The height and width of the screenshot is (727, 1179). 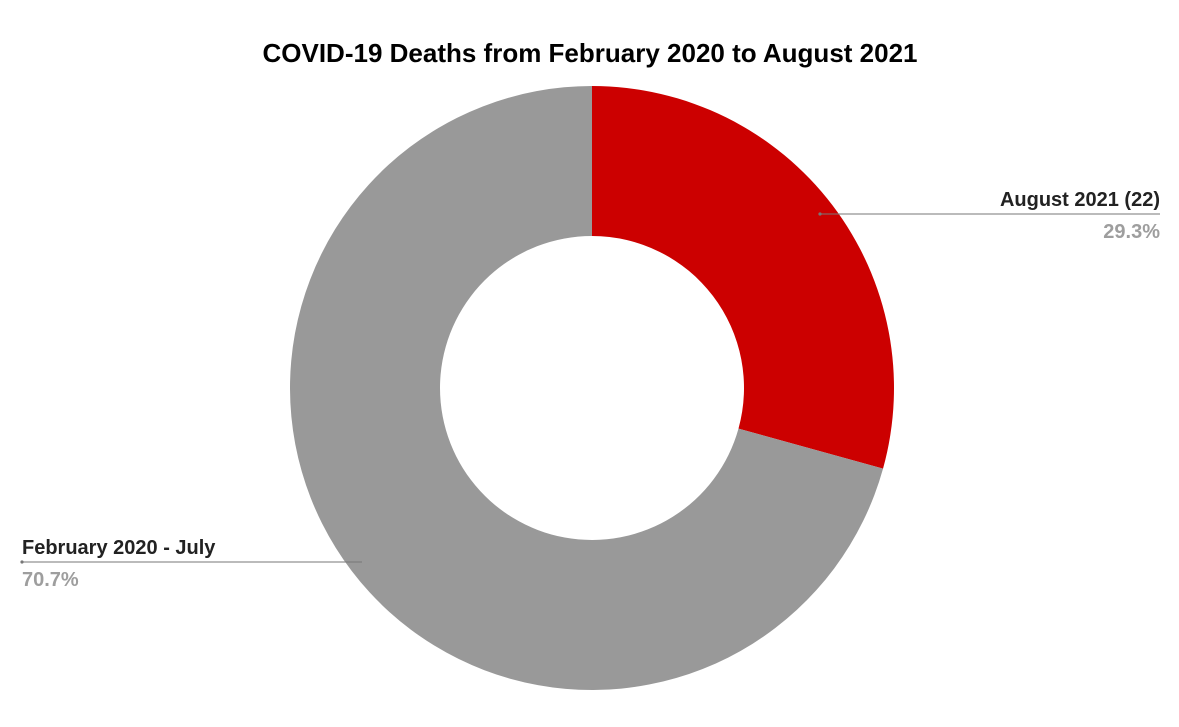 I want to click on slice-label-0: August 2021 (22), so click(x=1080, y=200).